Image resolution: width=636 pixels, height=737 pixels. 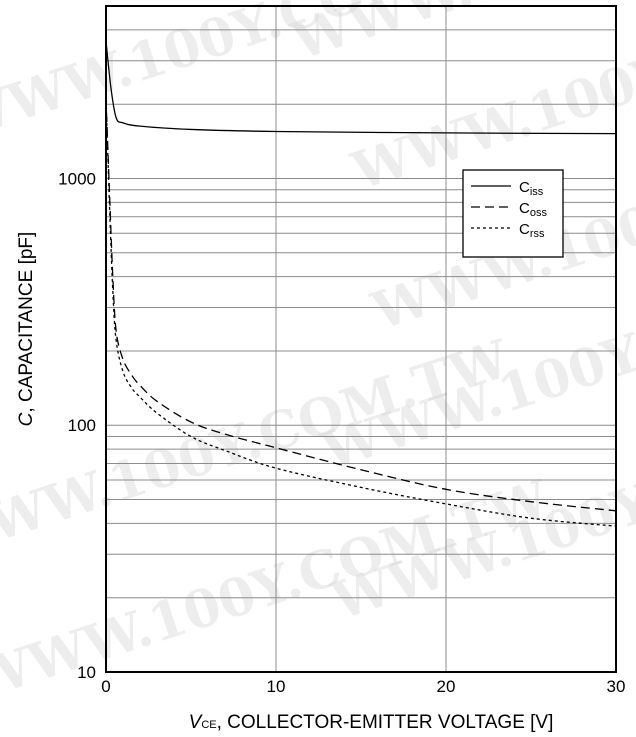 I want to click on y-tick-label: 10, so click(x=86, y=672).